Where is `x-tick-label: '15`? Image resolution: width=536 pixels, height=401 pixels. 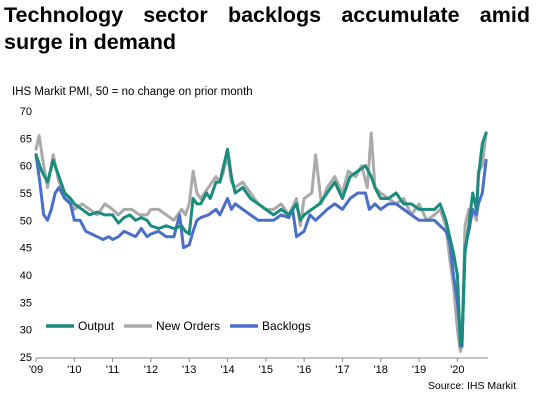 x-tick-label: '15 is located at coordinates (266, 370).